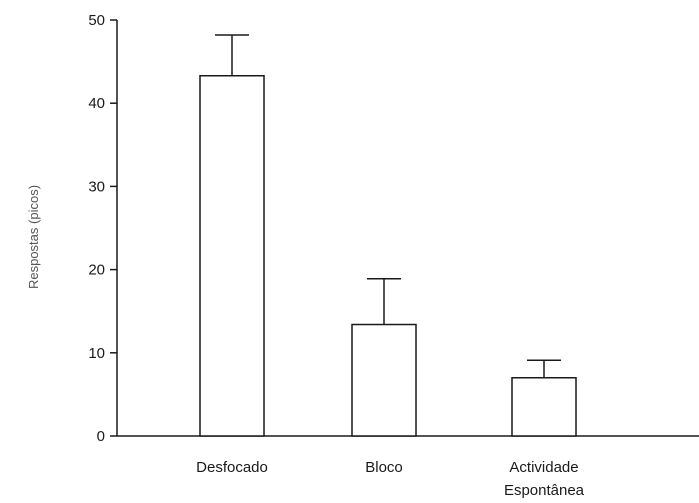  What do you see at coordinates (96, 20) in the screenshot?
I see `y-tick-label: 50` at bounding box center [96, 20].